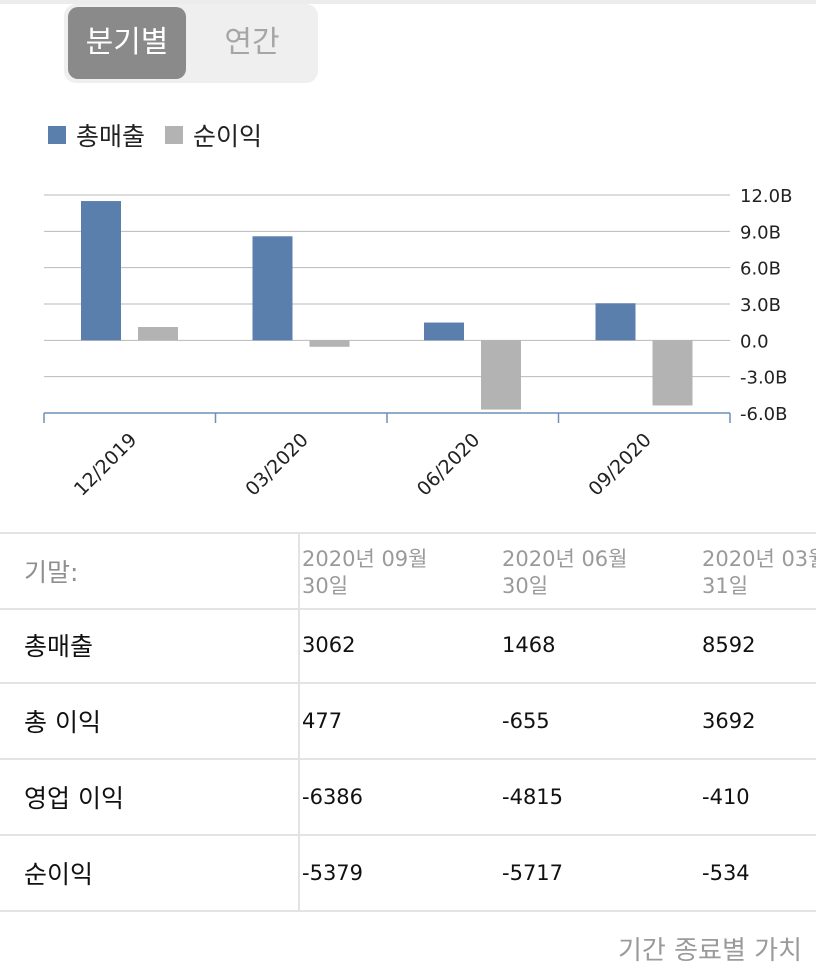 The height and width of the screenshot is (969, 816). Describe the element at coordinates (726, 873) in the screenshot. I see `table-cell: -534` at that location.